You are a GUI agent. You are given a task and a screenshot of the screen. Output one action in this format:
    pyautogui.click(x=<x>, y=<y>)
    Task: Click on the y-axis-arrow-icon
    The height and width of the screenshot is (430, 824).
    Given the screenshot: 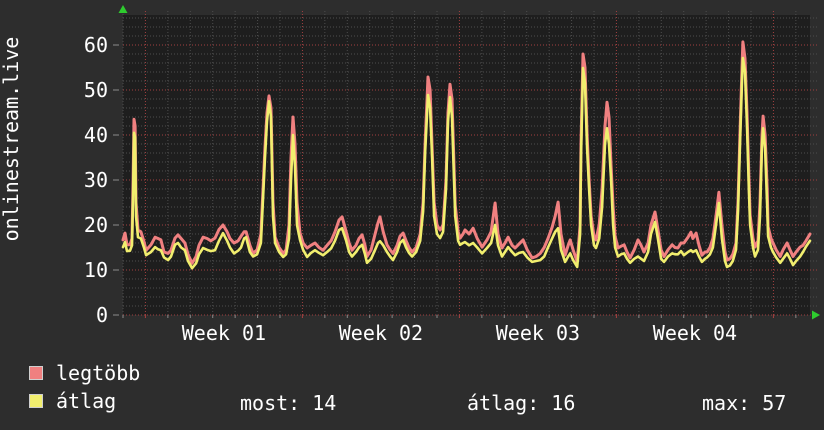 What is the action you would take?
    pyautogui.click(x=123, y=9)
    